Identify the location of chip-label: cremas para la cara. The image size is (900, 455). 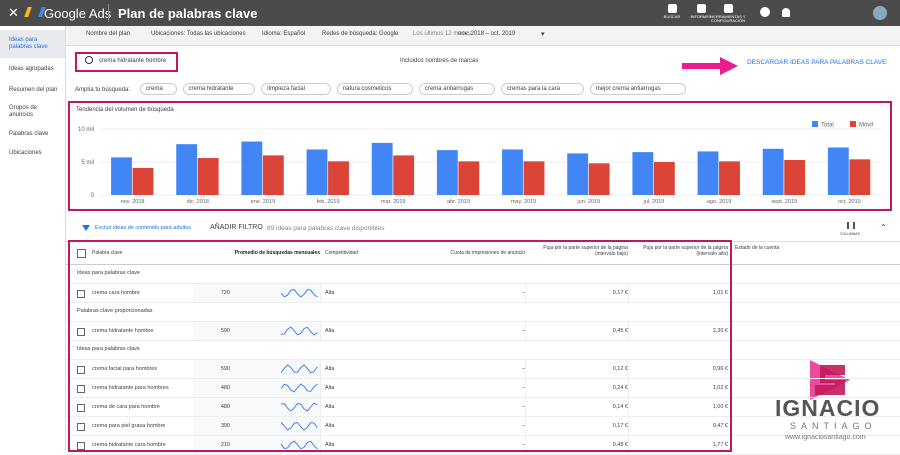
(534, 88).